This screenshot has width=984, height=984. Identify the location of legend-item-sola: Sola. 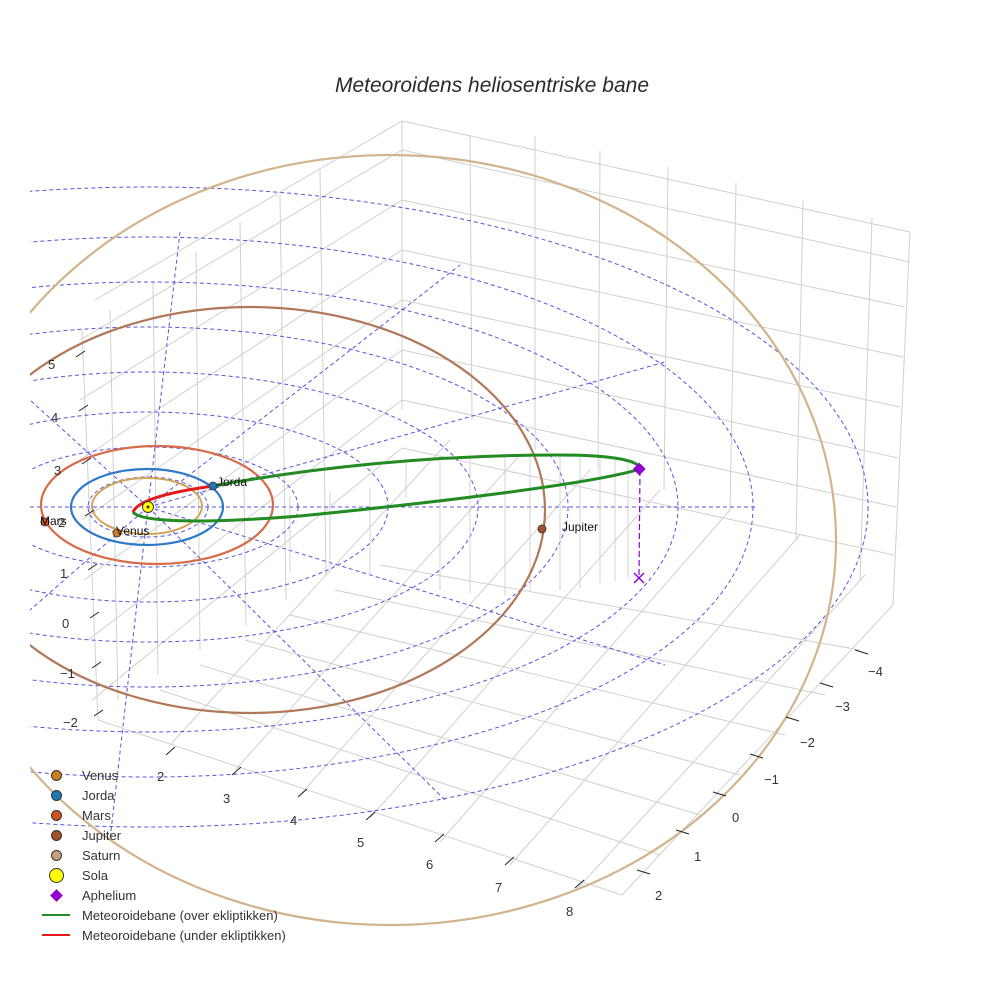
(161, 875).